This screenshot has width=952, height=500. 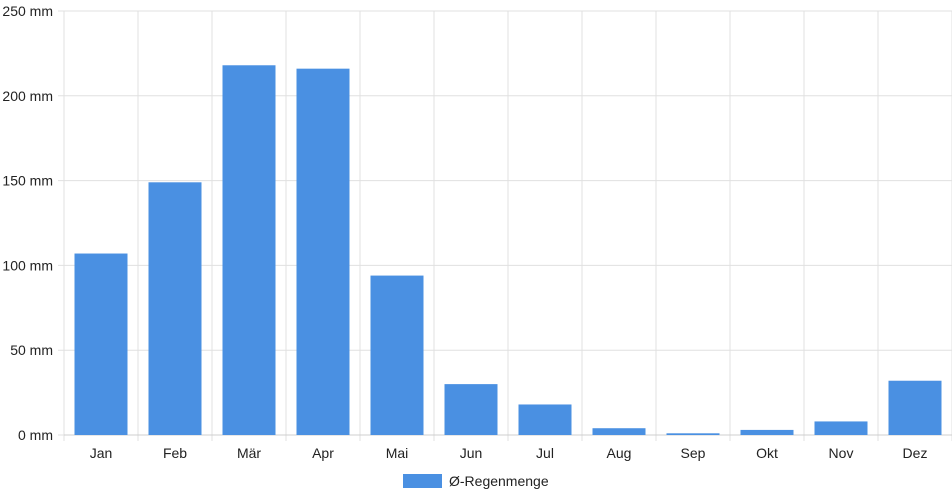 What do you see at coordinates (422, 481) in the screenshot?
I see `legend-swatch` at bounding box center [422, 481].